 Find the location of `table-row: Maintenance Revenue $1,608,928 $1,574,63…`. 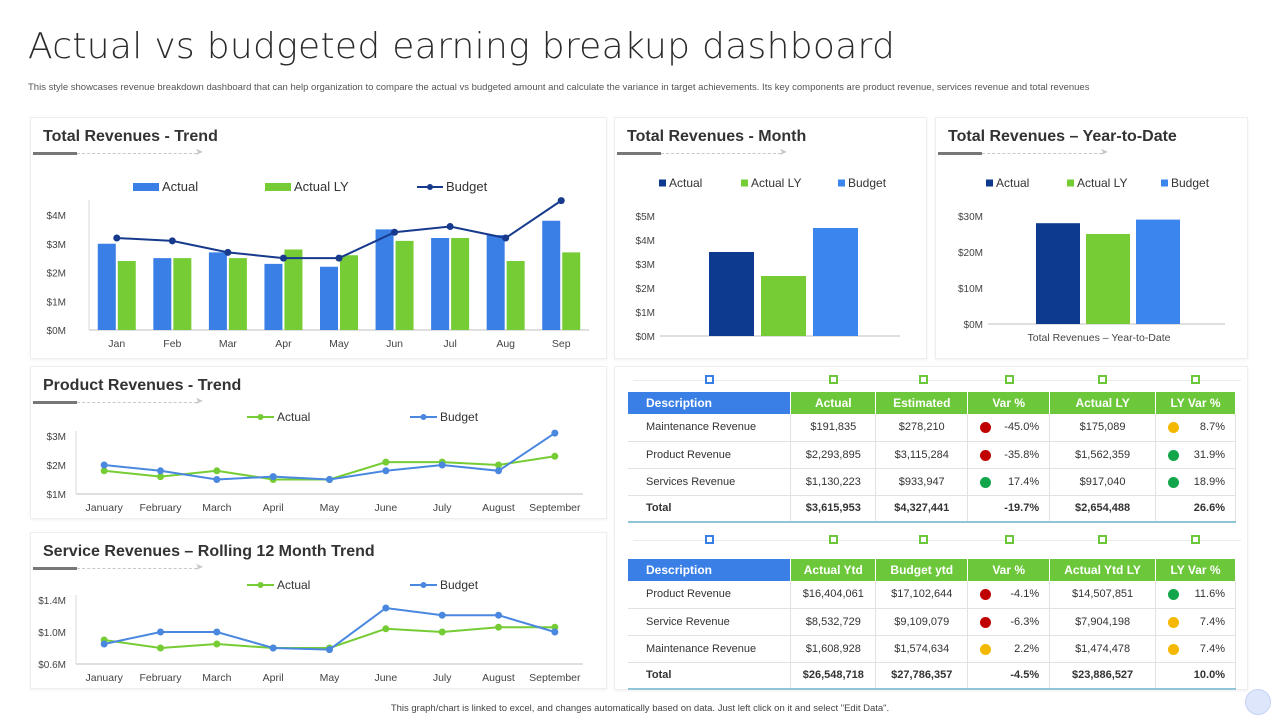

table-row: Maintenance Revenue $1,608,928 $1,574,63… is located at coordinates (932, 649).